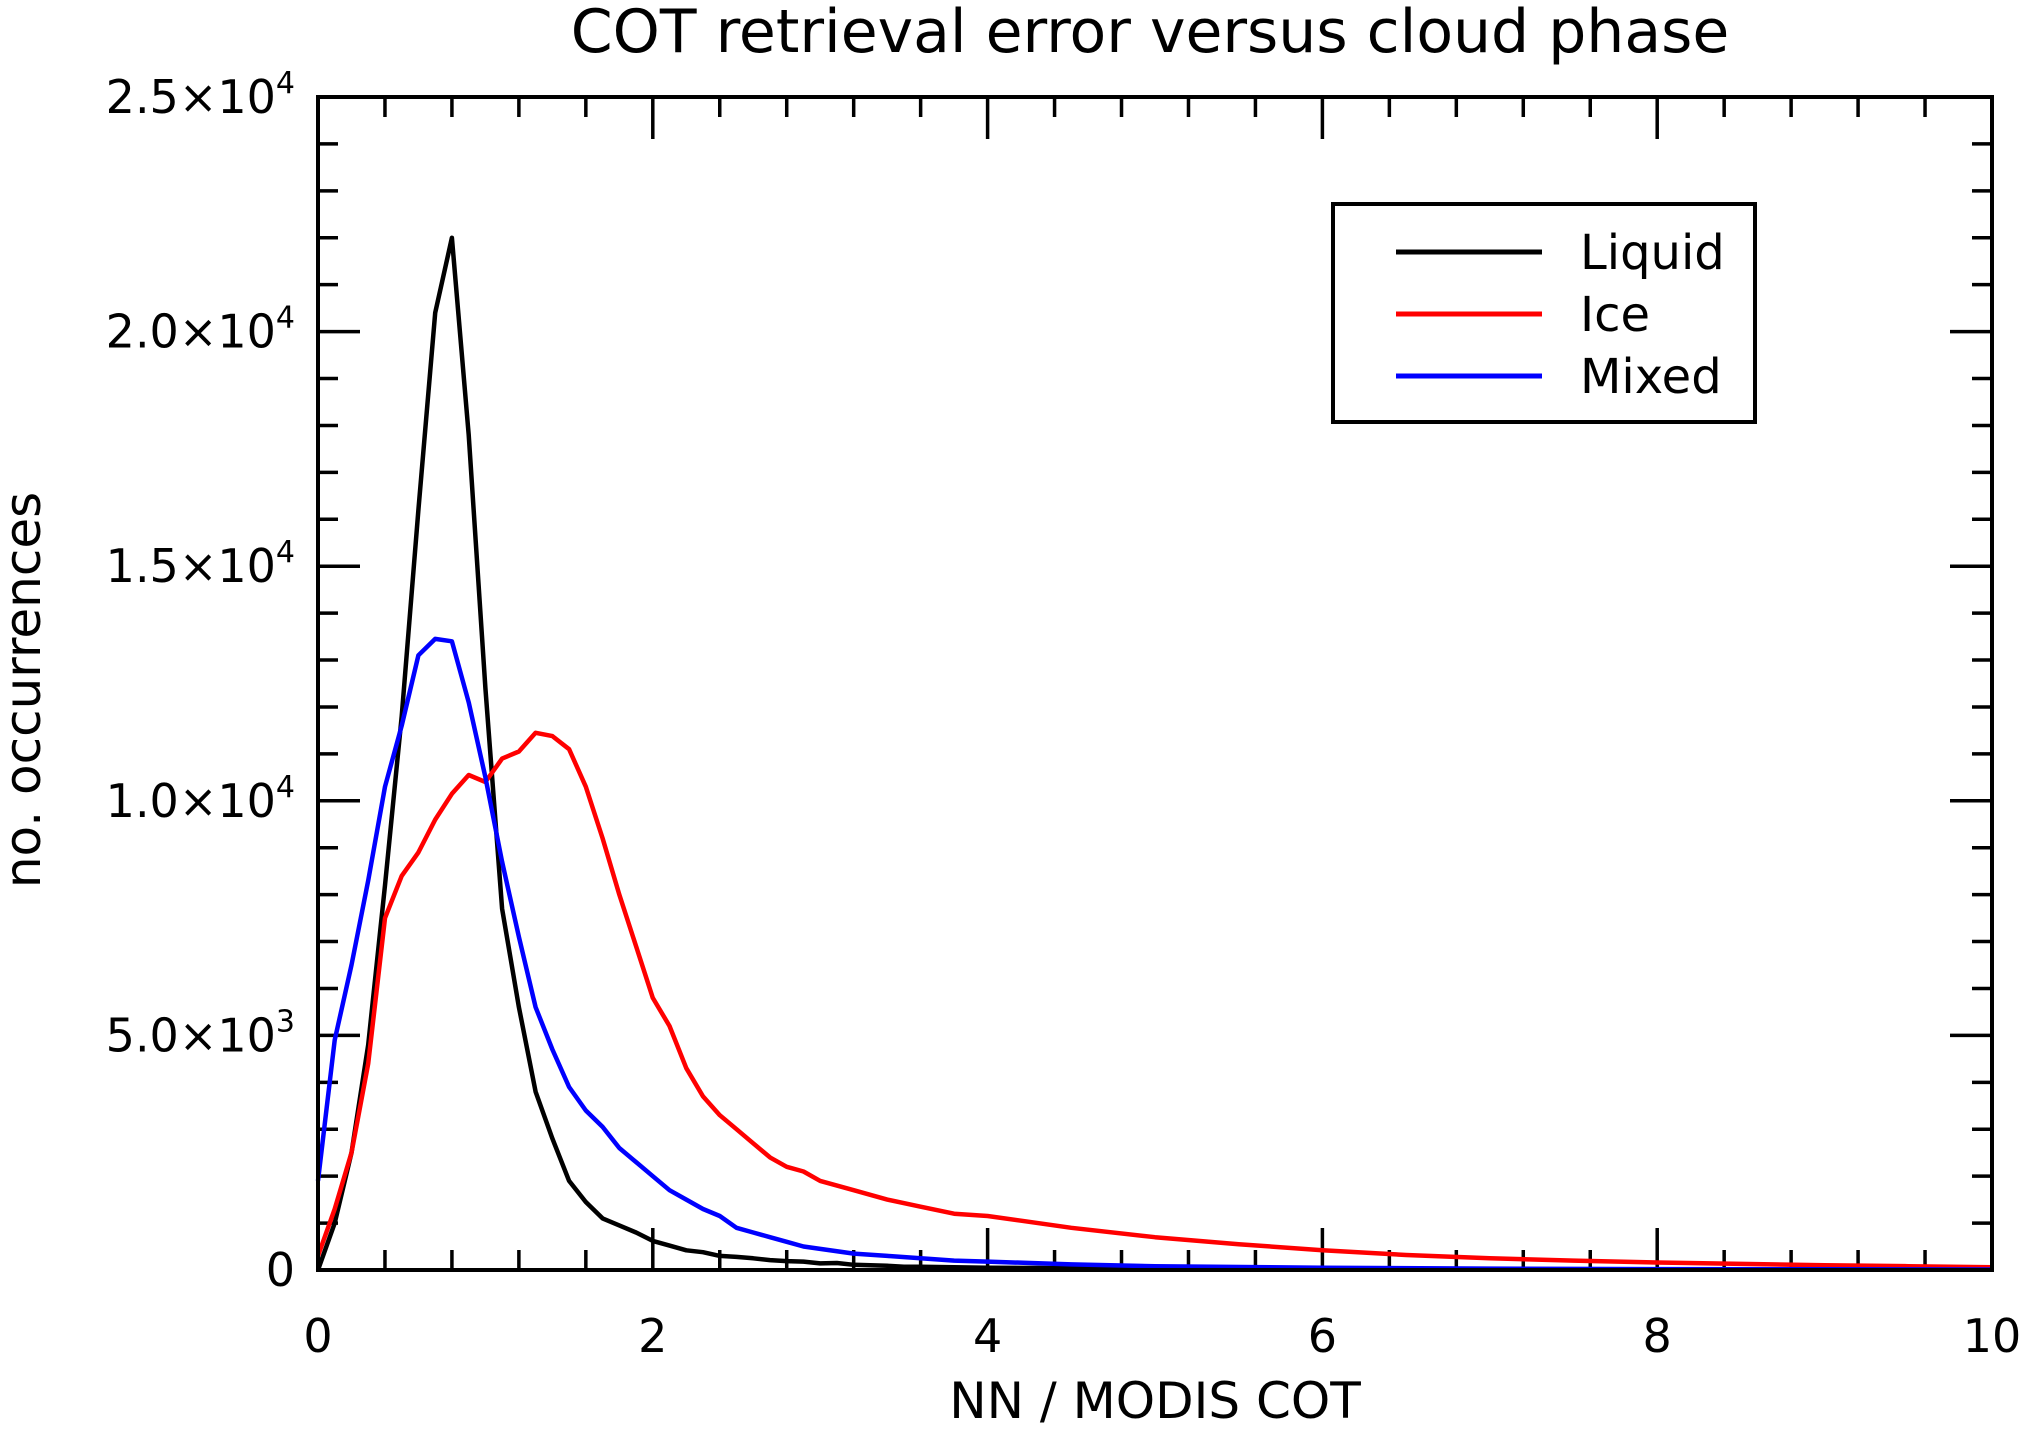 This screenshot has width=2024, height=1433. Describe the element at coordinates (26, 690) in the screenshot. I see `y-axis-label: no. occurrences` at that location.